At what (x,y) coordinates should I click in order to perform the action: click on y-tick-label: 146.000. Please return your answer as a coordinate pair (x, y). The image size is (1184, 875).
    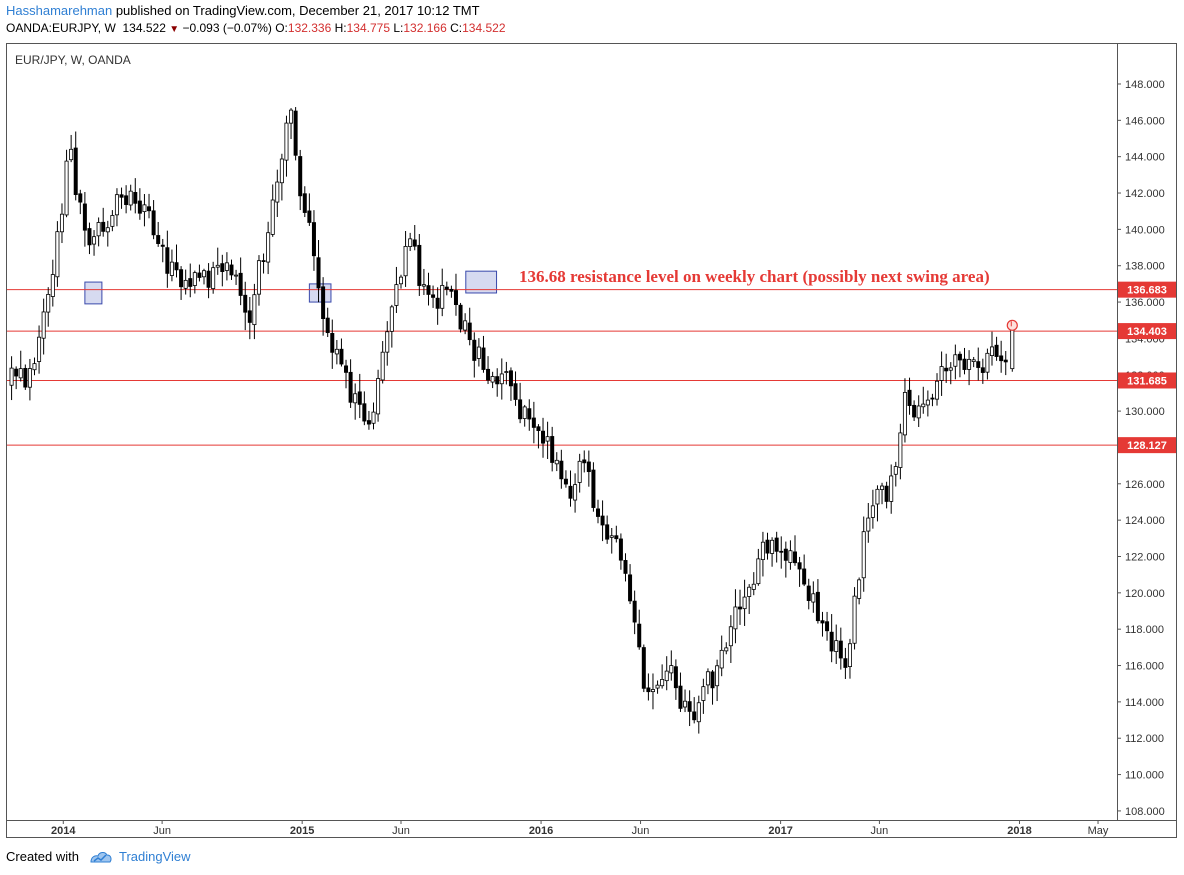
    Looking at the image, I should click on (1145, 121).